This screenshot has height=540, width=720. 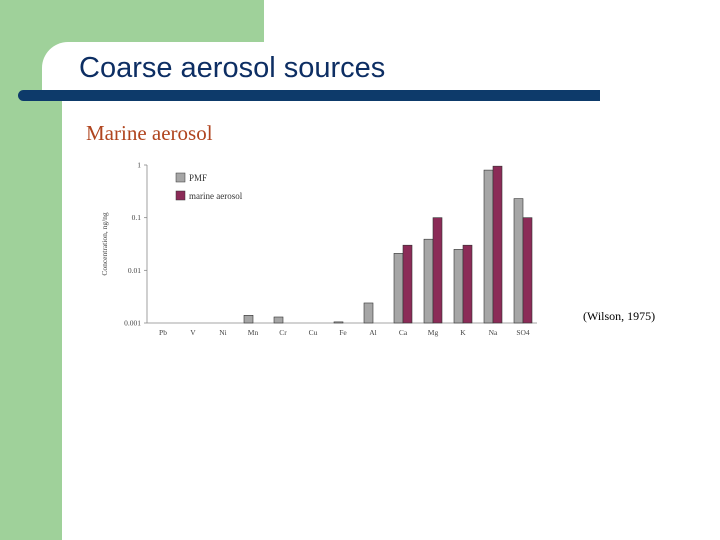 I want to click on x-tick-label: SO4, so click(x=523, y=332).